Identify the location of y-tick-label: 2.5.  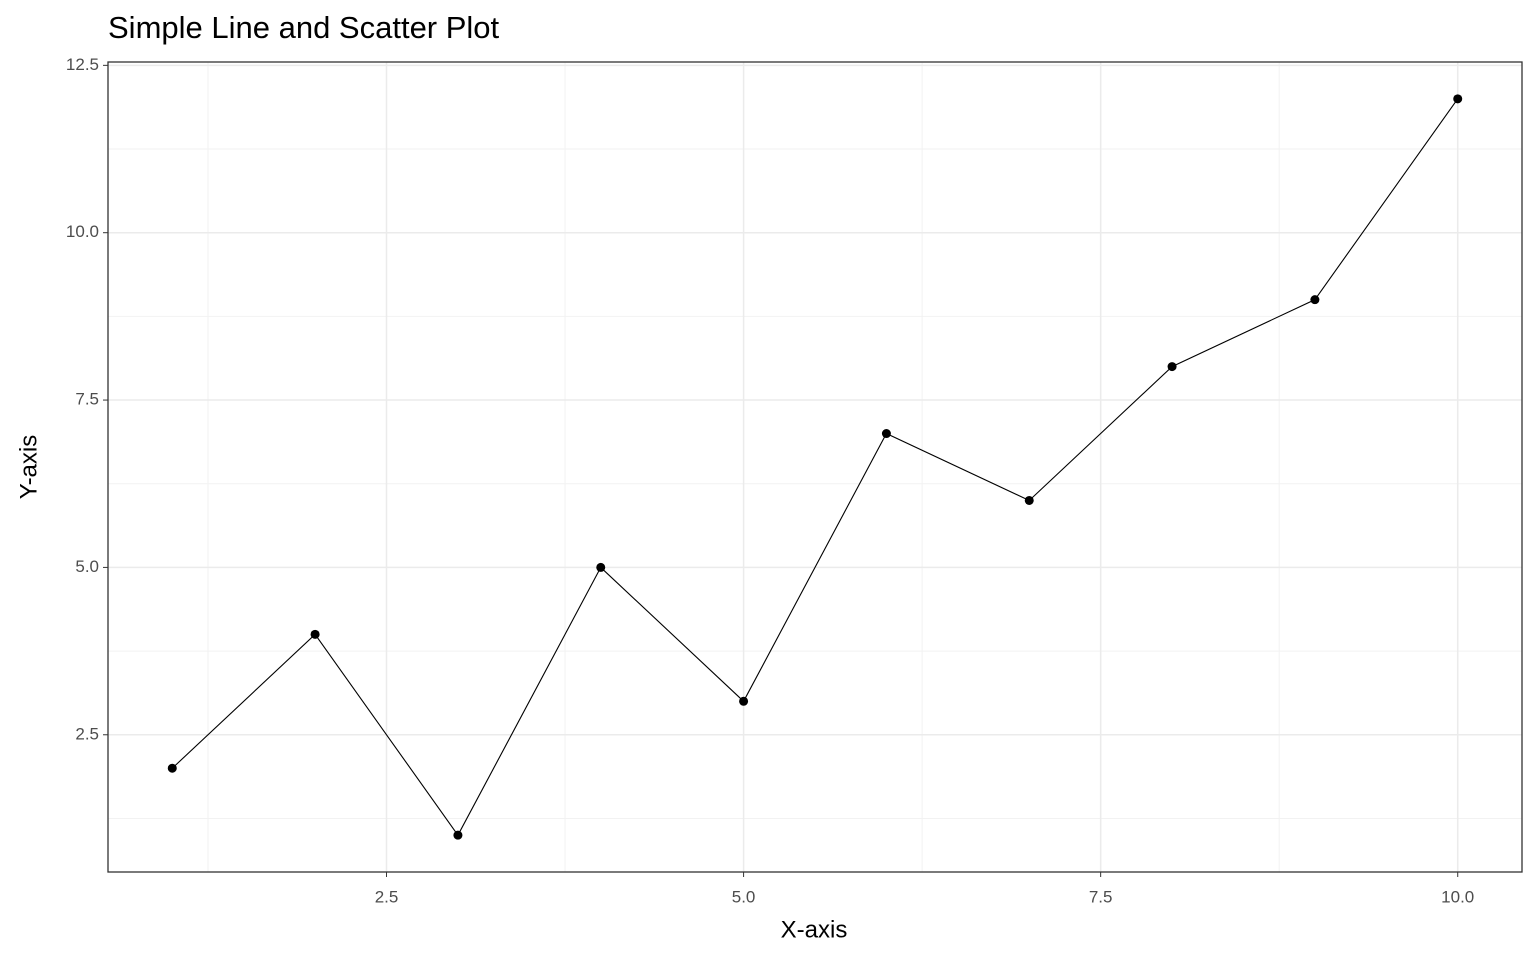
(87, 733).